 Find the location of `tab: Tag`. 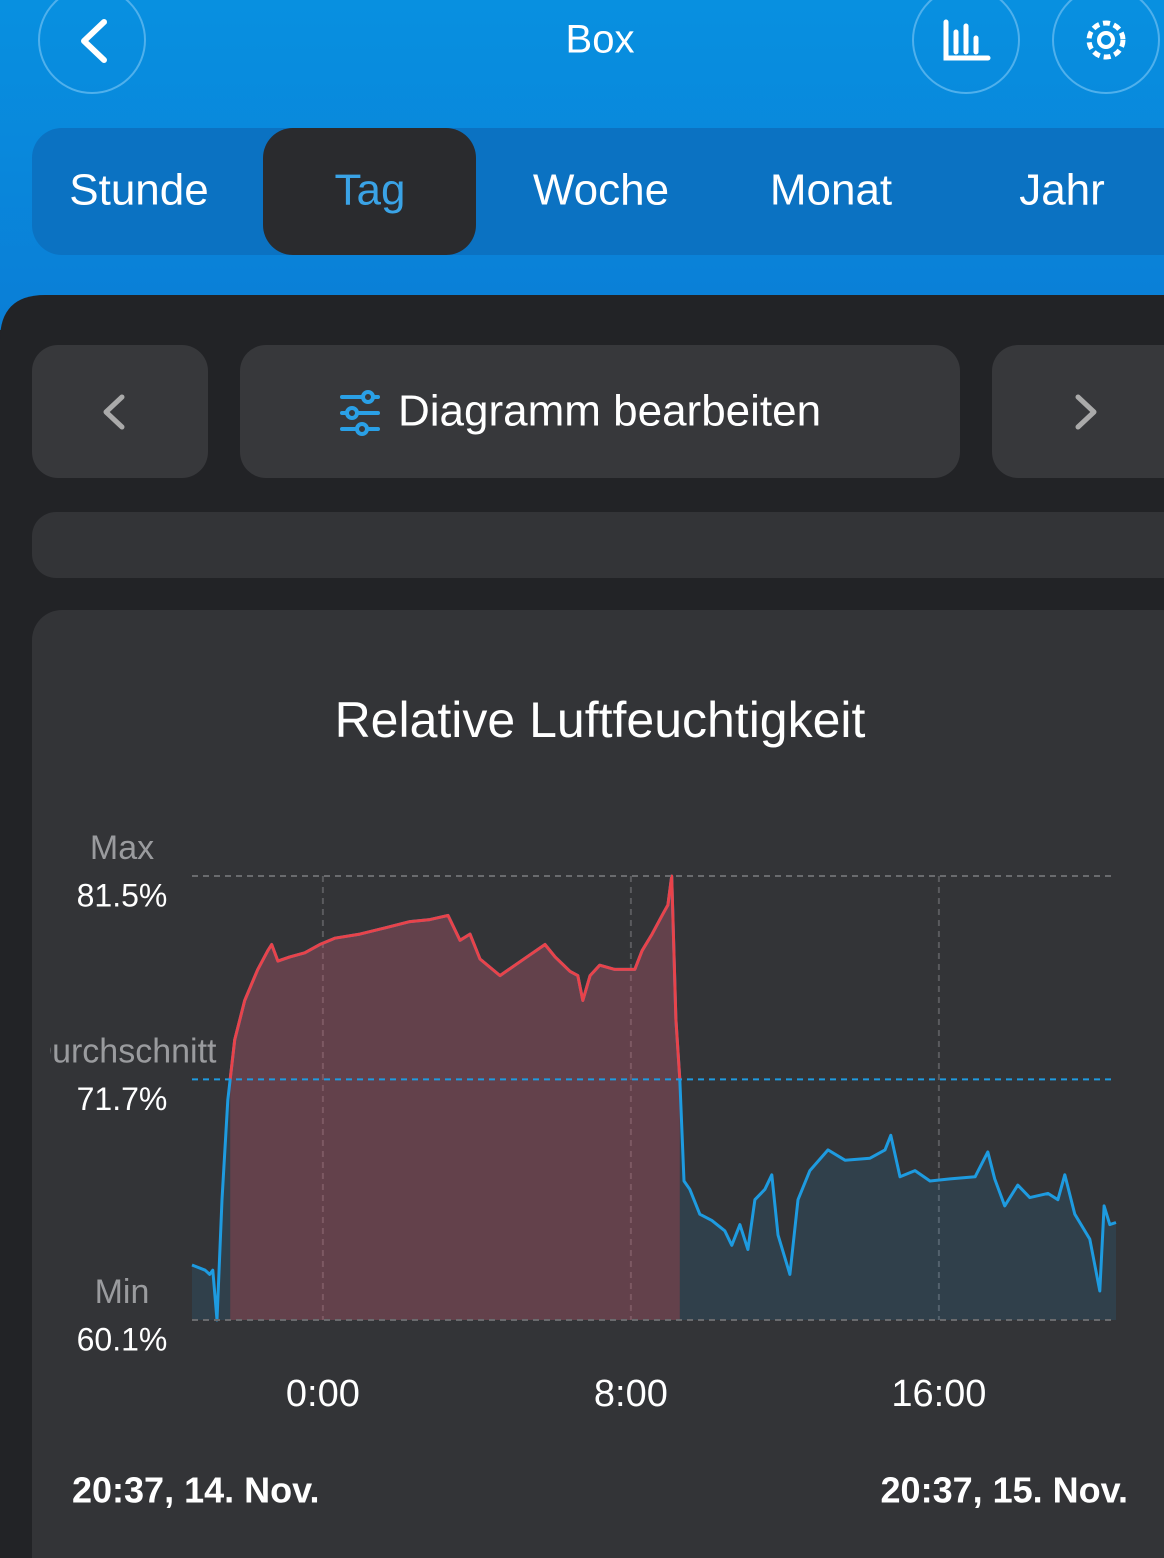

tab: Tag is located at coordinates (369, 191).